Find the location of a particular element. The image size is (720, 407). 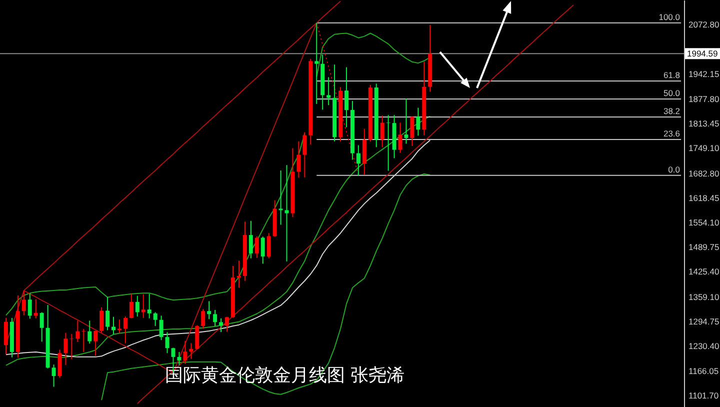

y-tick-label: 1554.10 is located at coordinates (704, 222).